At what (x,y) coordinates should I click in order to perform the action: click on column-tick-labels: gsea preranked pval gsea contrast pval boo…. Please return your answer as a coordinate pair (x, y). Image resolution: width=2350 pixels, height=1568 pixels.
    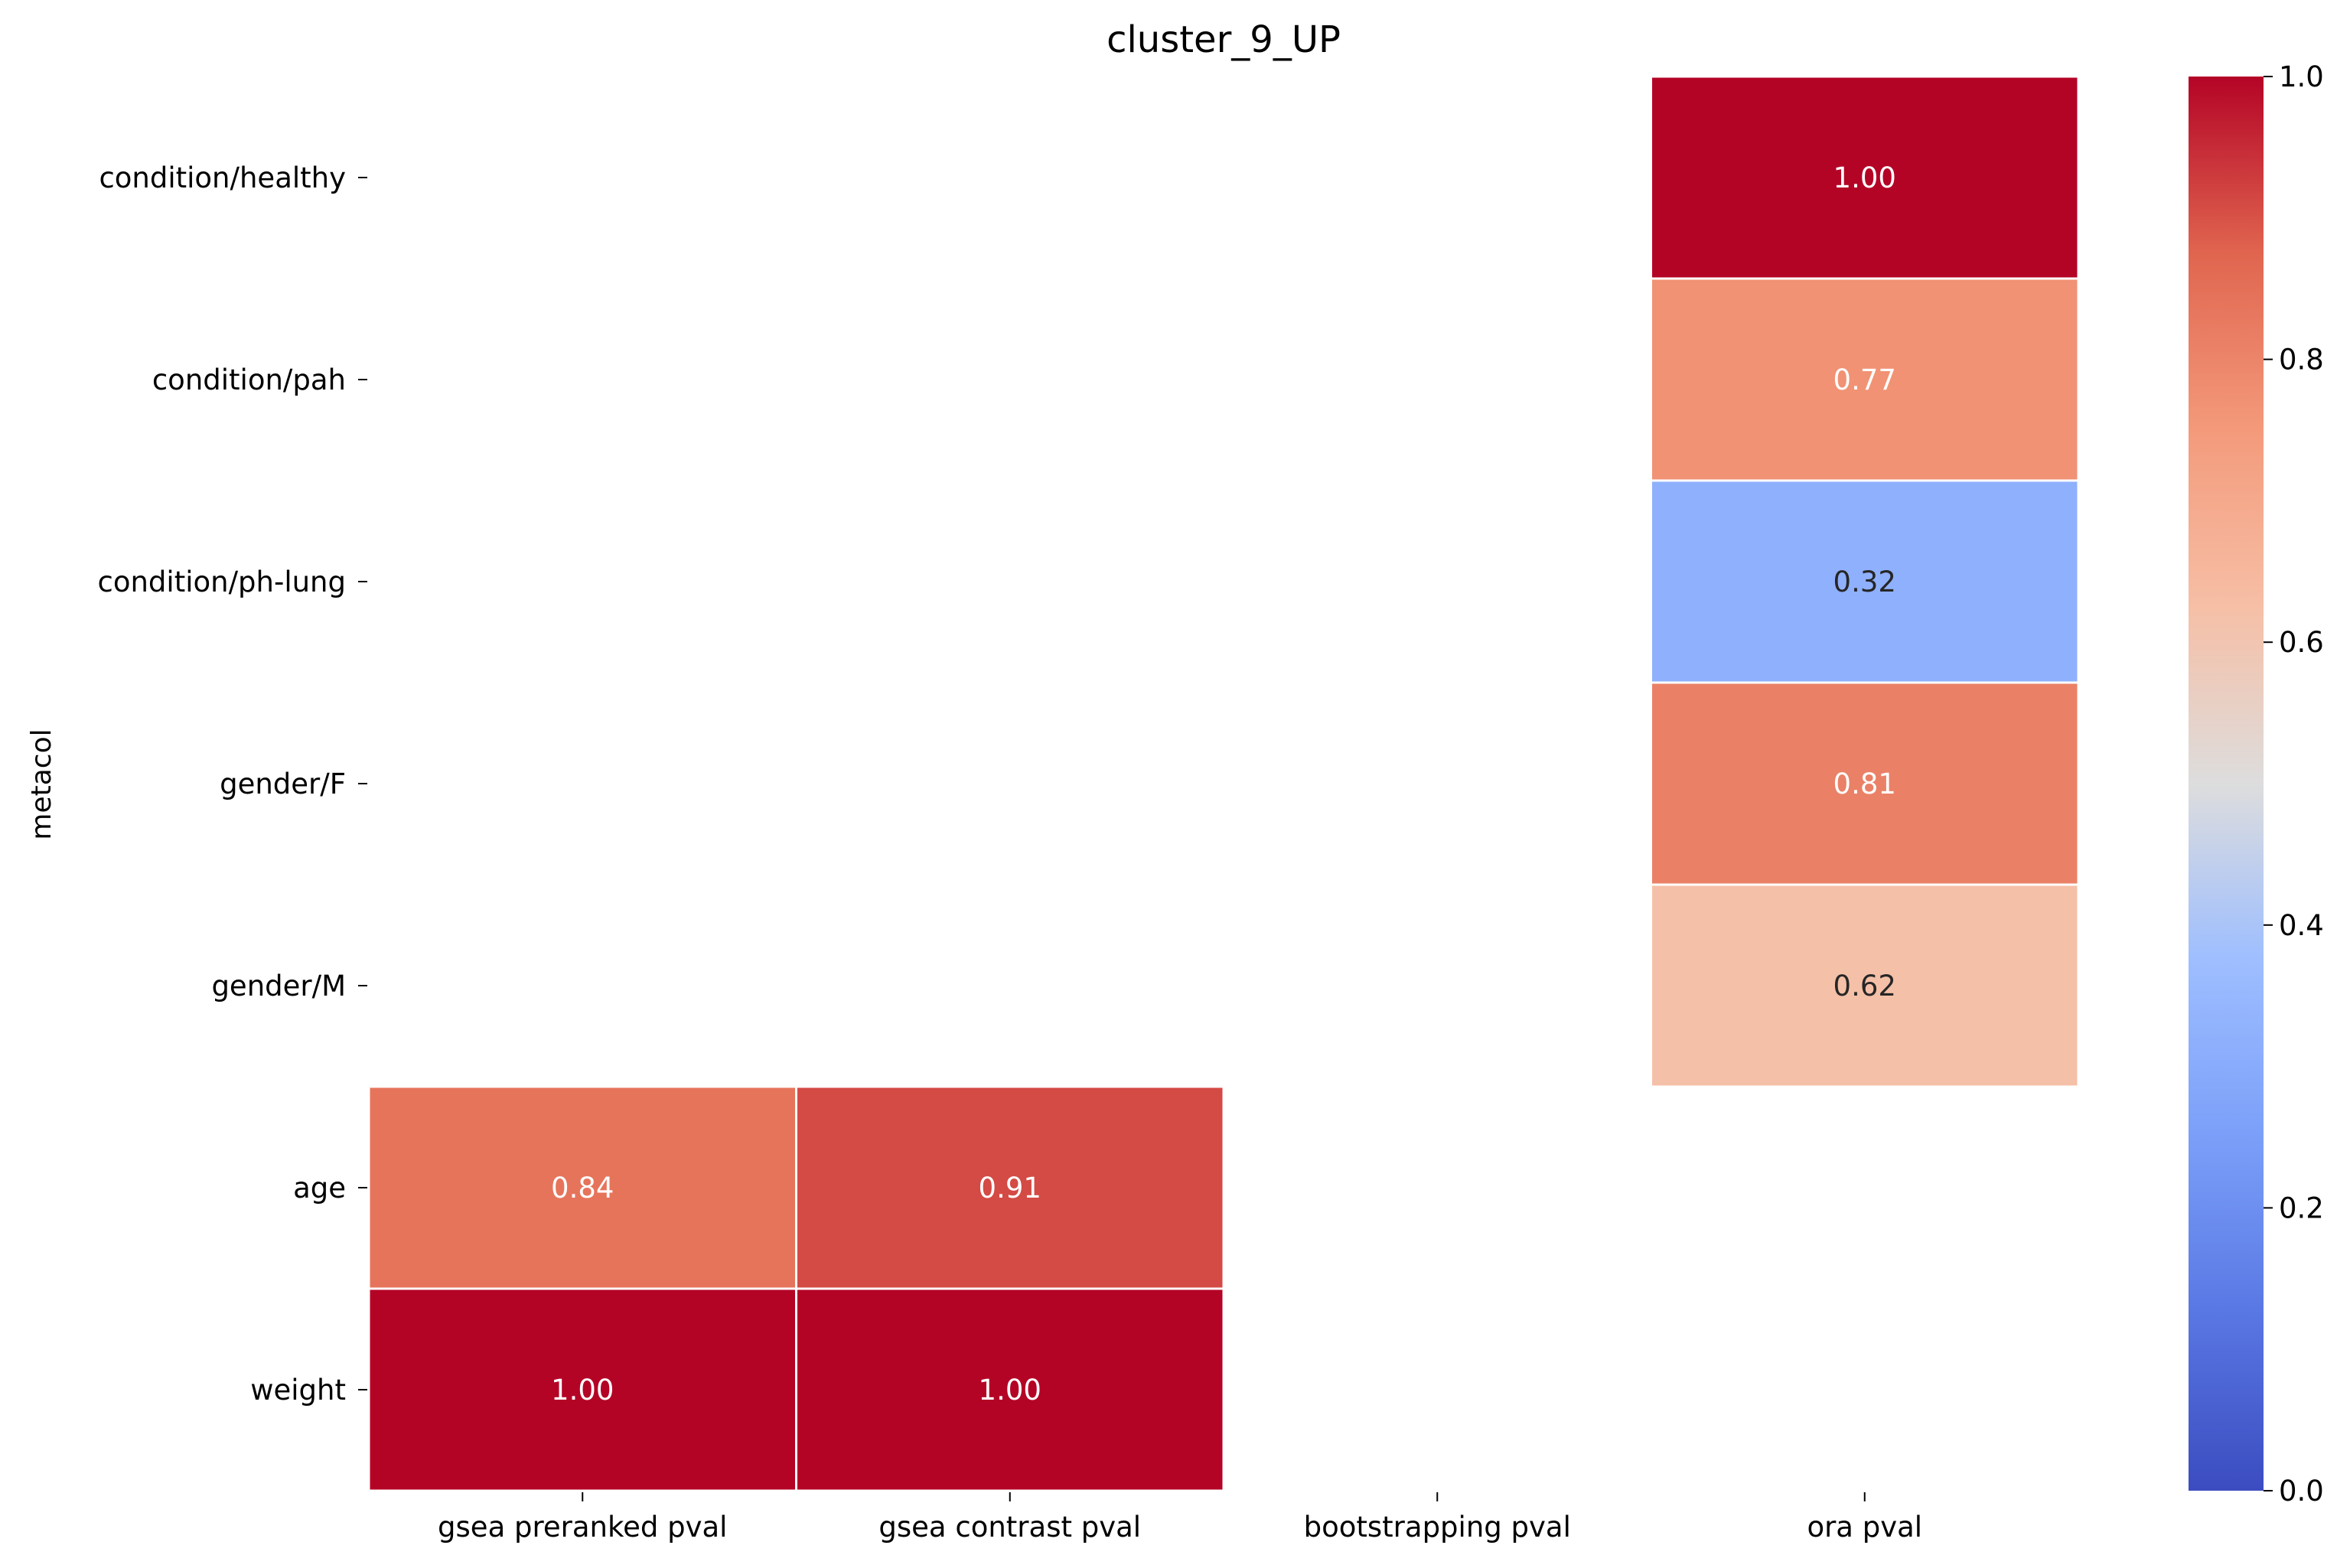
    Looking at the image, I should click on (1180, 1518).